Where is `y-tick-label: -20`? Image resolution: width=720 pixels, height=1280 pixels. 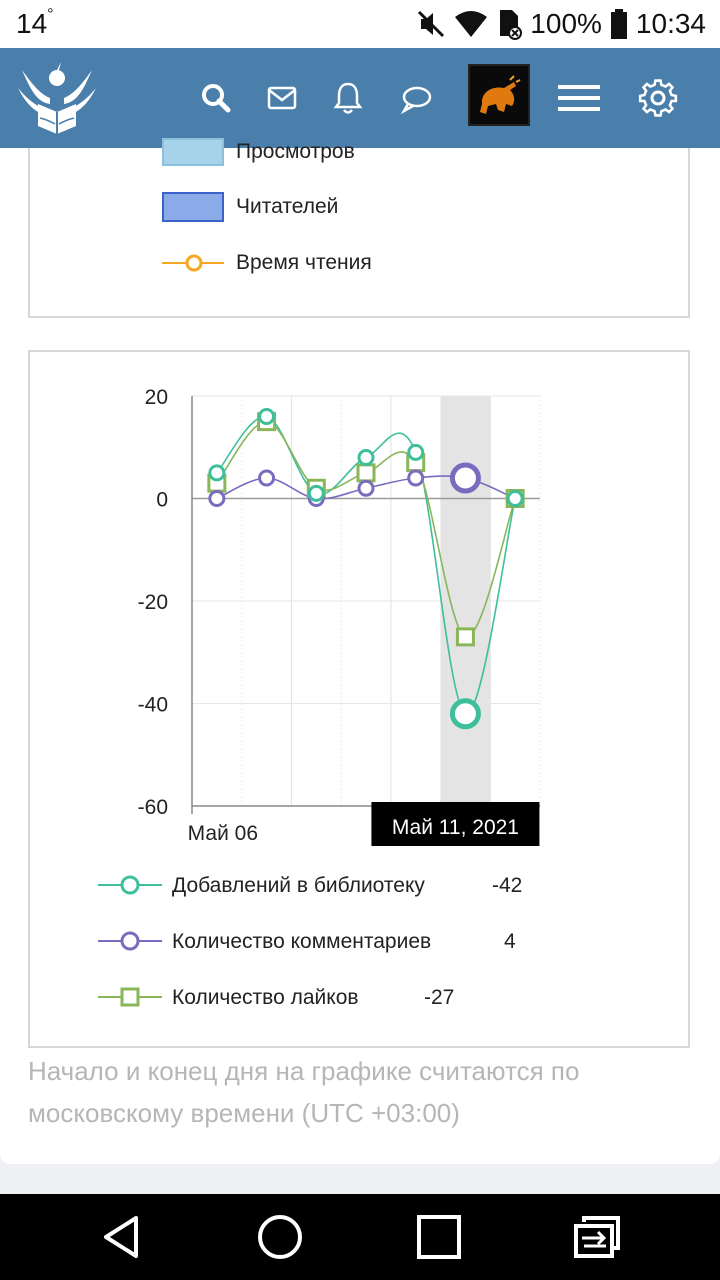 y-tick-label: -20 is located at coordinates (153, 602).